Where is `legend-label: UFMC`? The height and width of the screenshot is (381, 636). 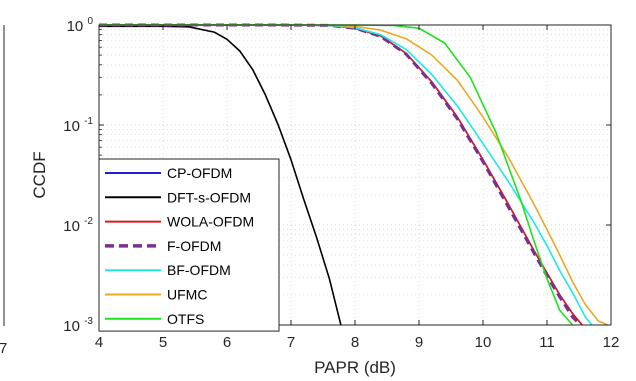 legend-label: UFMC is located at coordinates (187, 295).